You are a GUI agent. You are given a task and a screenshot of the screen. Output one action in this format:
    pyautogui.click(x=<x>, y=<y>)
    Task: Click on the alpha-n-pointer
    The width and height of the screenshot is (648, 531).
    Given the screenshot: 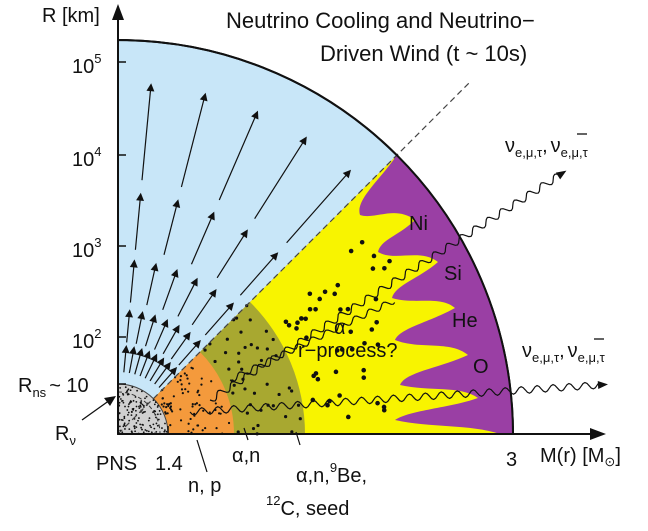 What is the action you would take?
    pyautogui.click(x=246, y=434)
    